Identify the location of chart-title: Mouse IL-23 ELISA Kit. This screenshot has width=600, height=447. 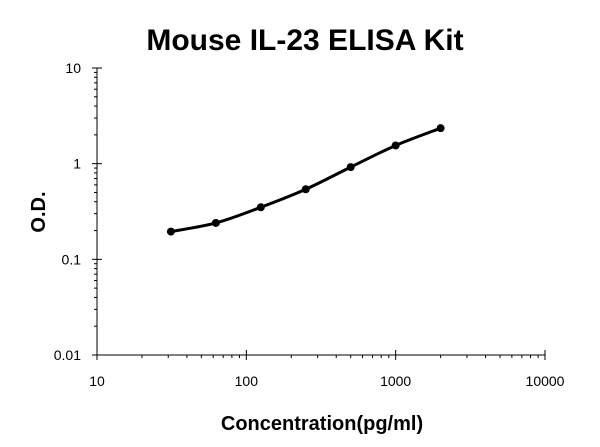
(304, 40).